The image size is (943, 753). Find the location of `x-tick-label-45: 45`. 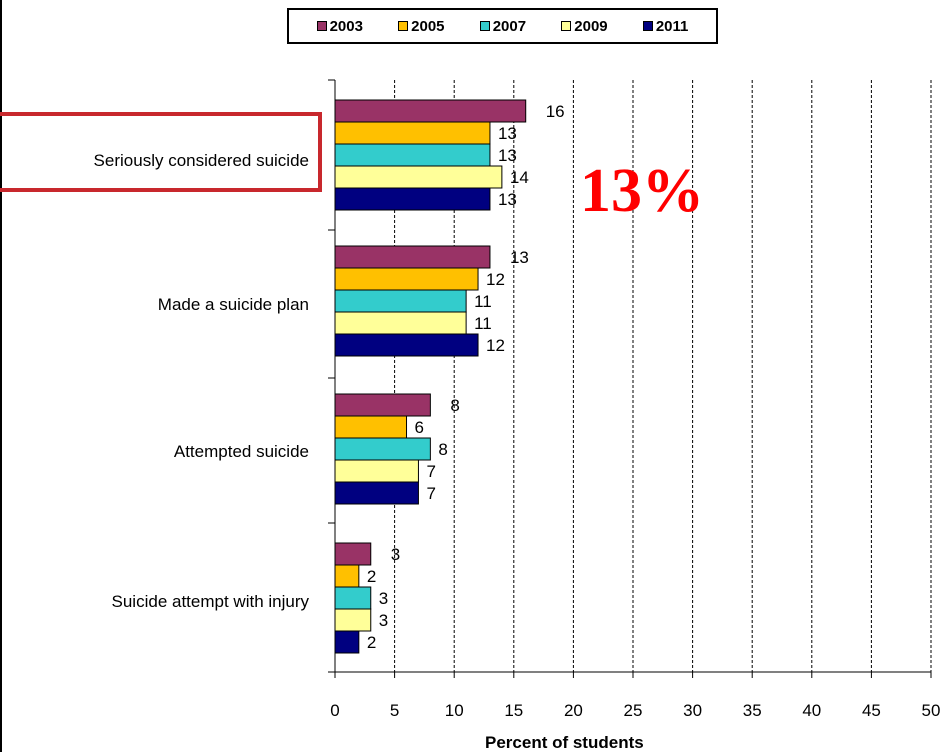

x-tick-label-45: 45 is located at coordinates (871, 710).